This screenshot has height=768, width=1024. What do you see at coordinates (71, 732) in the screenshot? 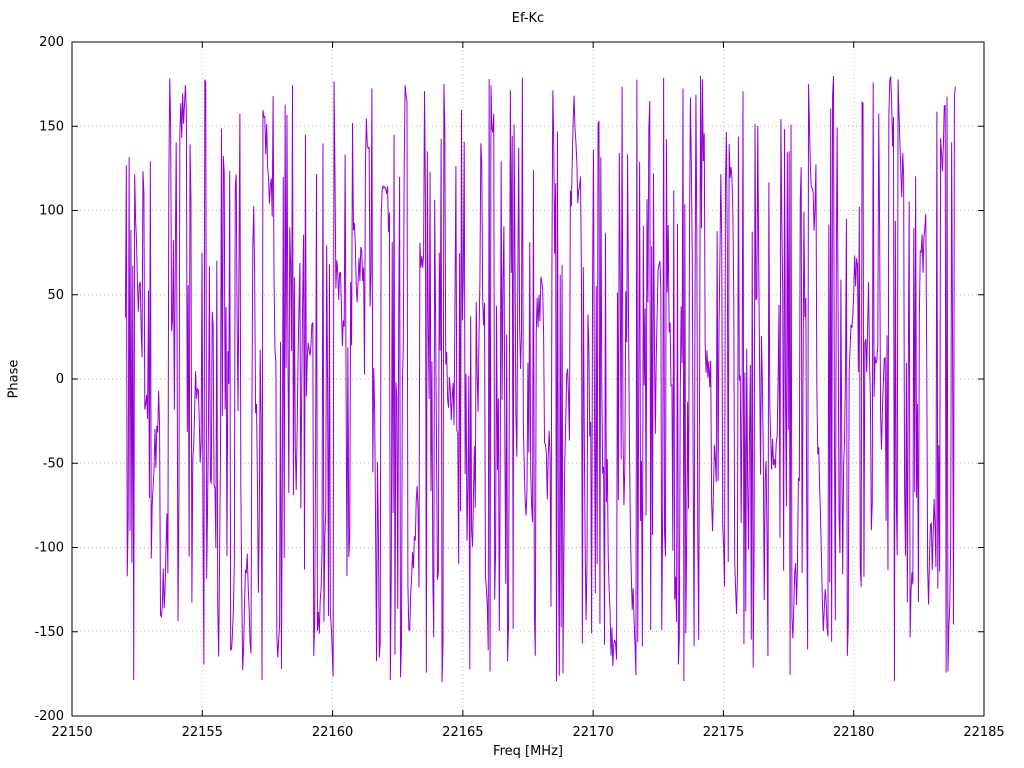
I see `x-tick-label: 22150` at bounding box center [71, 732].